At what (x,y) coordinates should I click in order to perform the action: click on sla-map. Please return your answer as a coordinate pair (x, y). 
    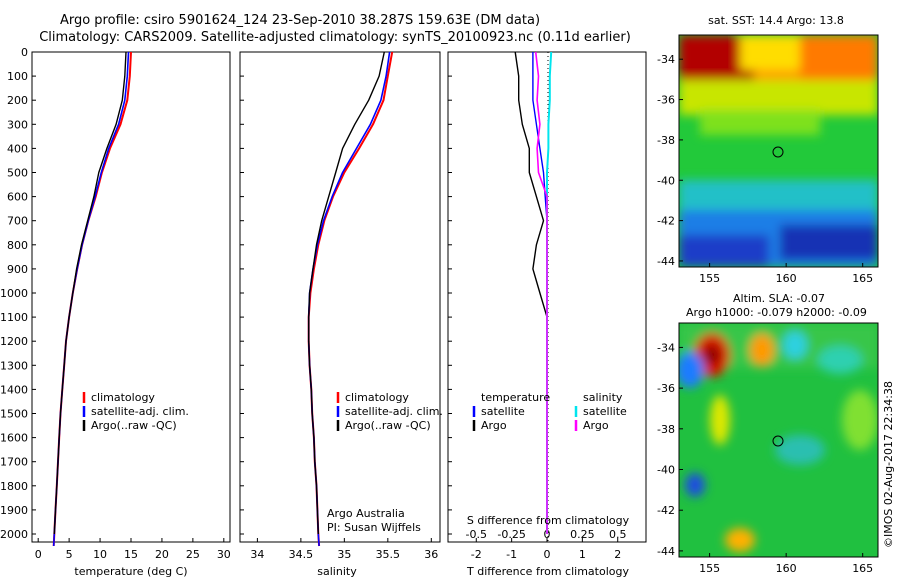
    Looking at the image, I should click on (778, 440).